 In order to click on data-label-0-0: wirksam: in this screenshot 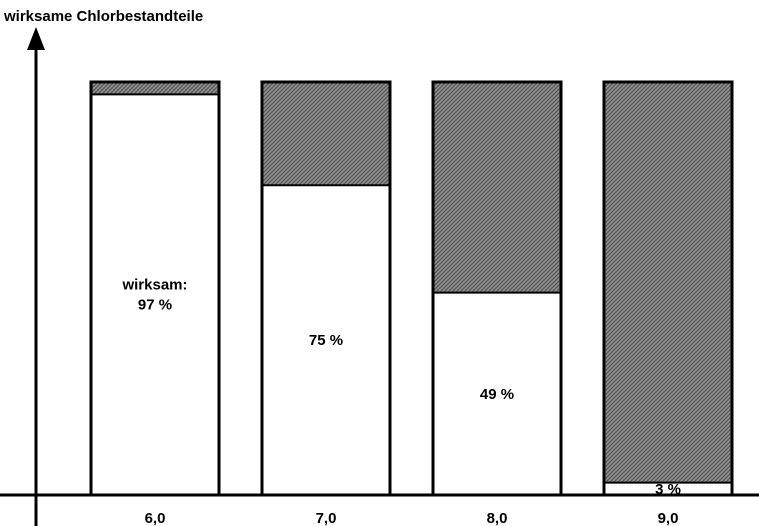, I will do `click(154, 285)`.